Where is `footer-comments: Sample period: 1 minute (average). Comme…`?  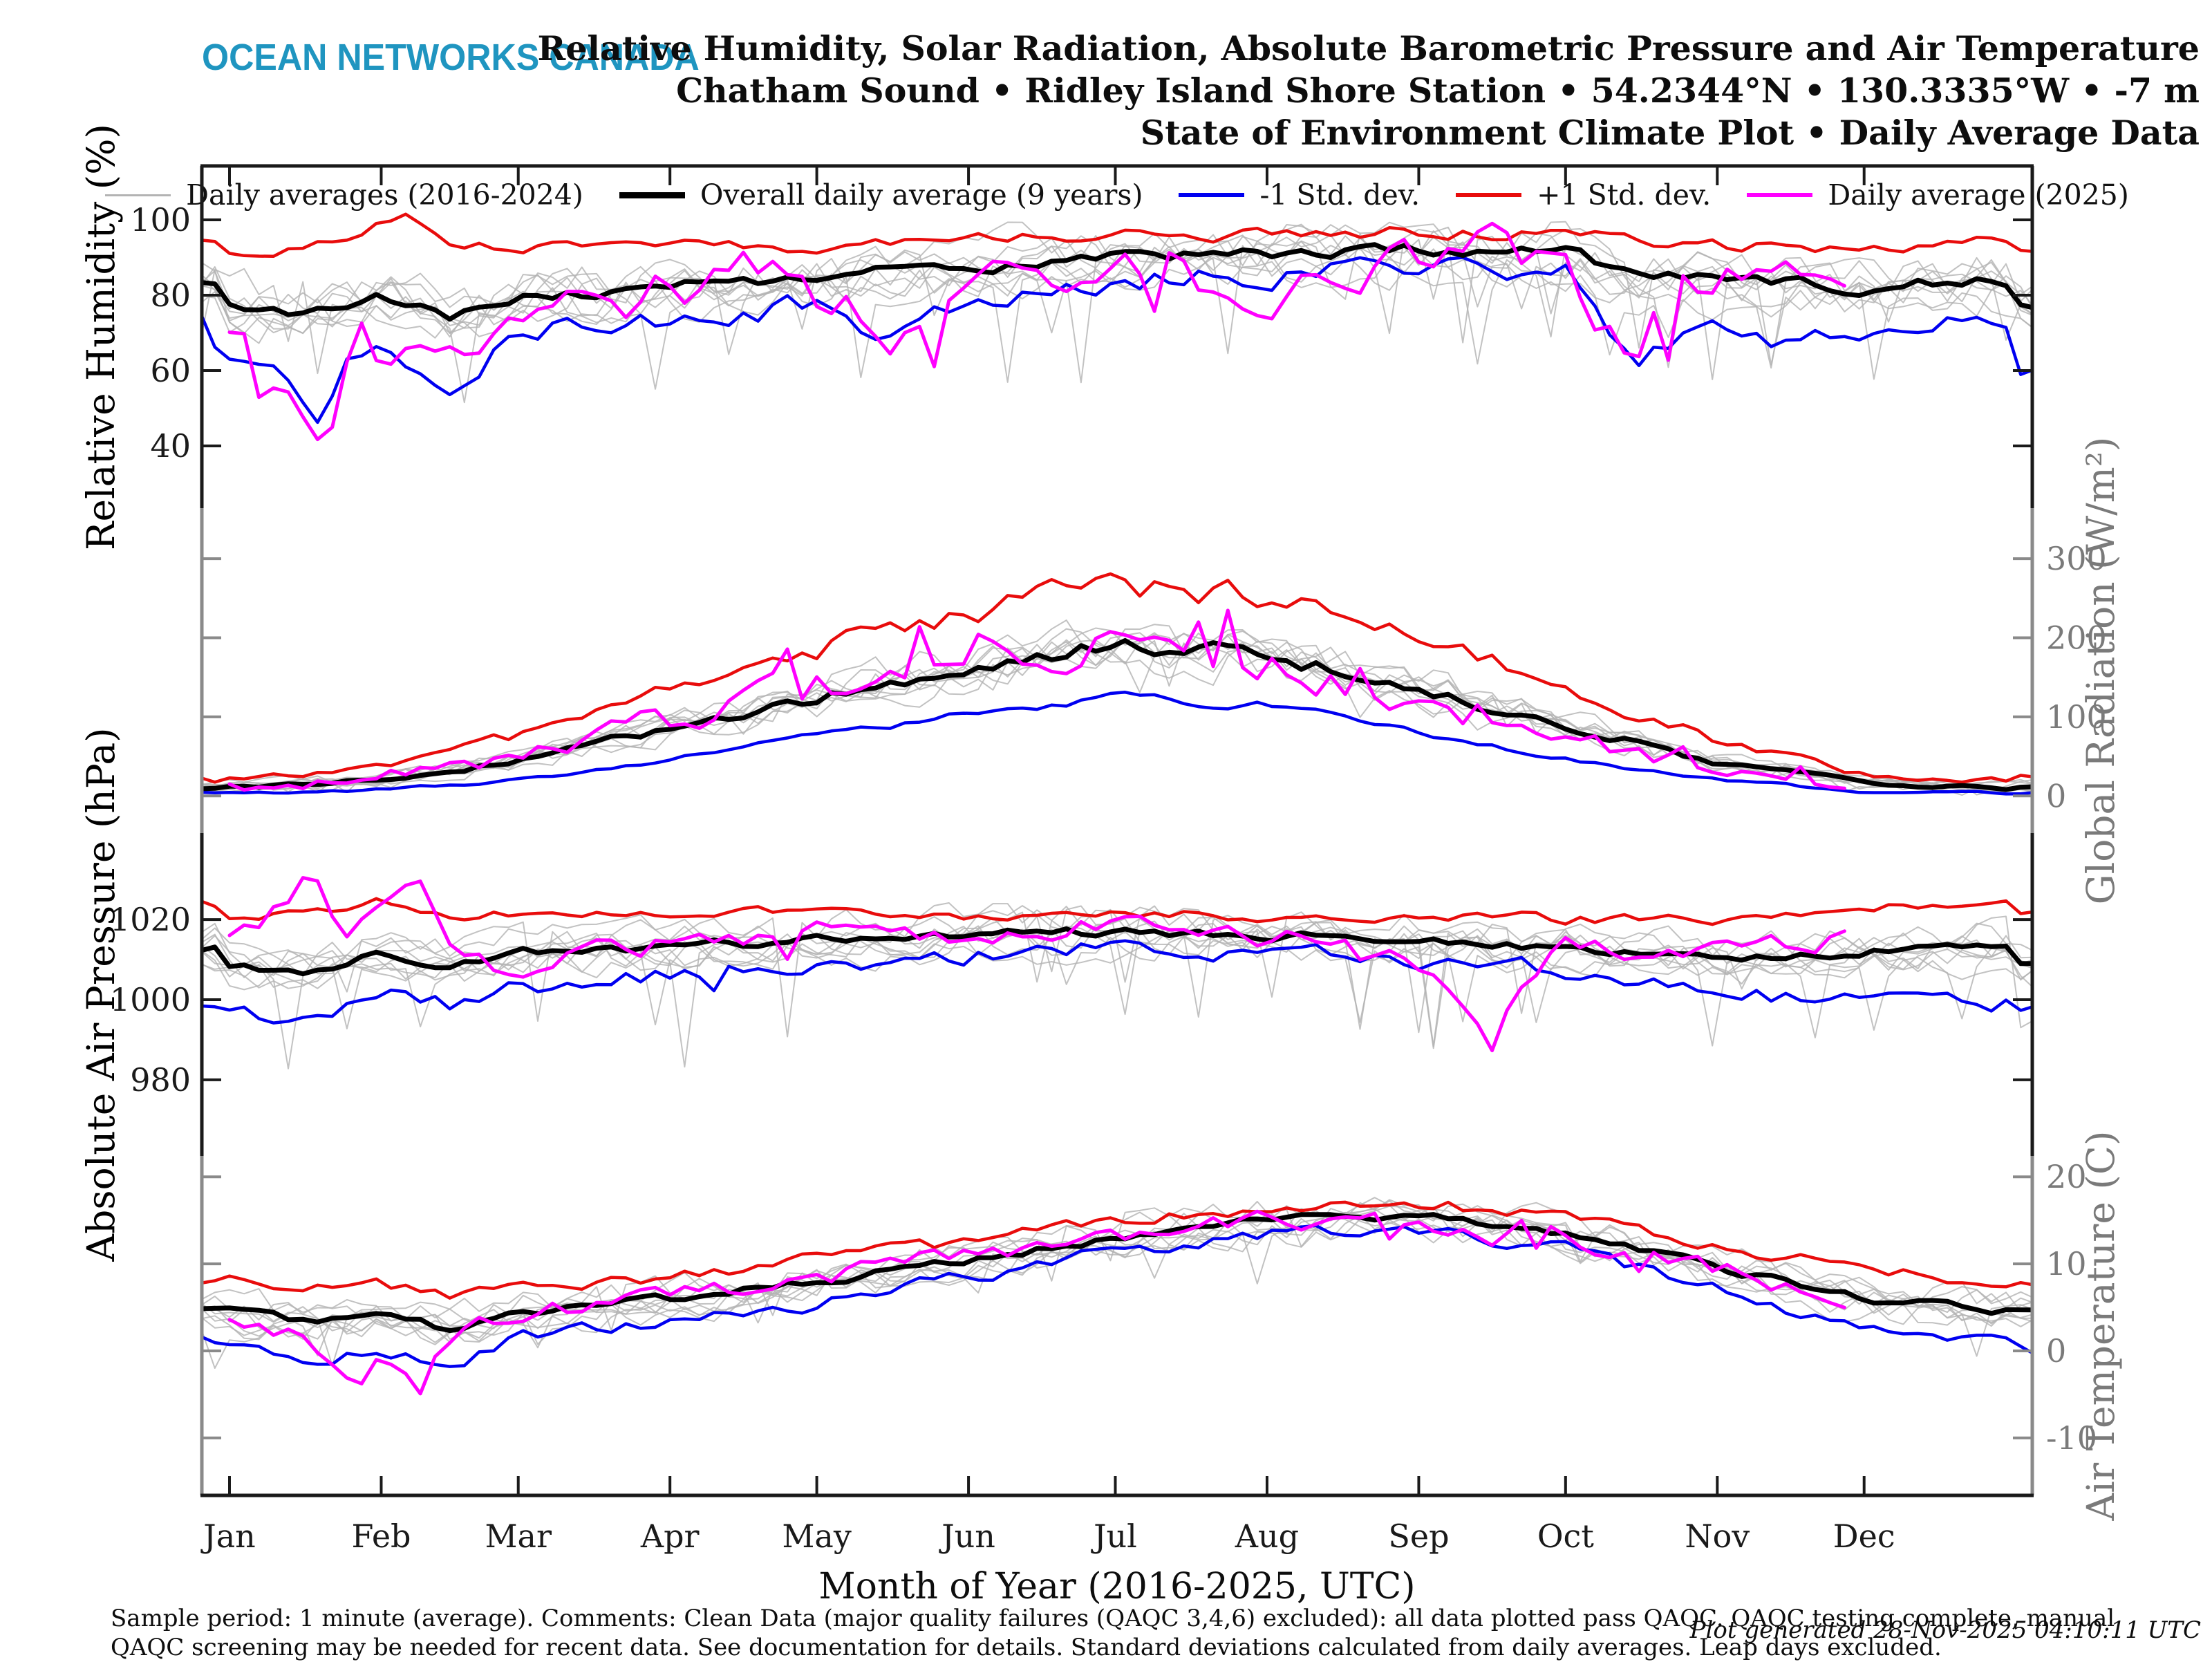
footer-comments: Sample period: 1 minute (average). Comme… is located at coordinates (1113, 1633).